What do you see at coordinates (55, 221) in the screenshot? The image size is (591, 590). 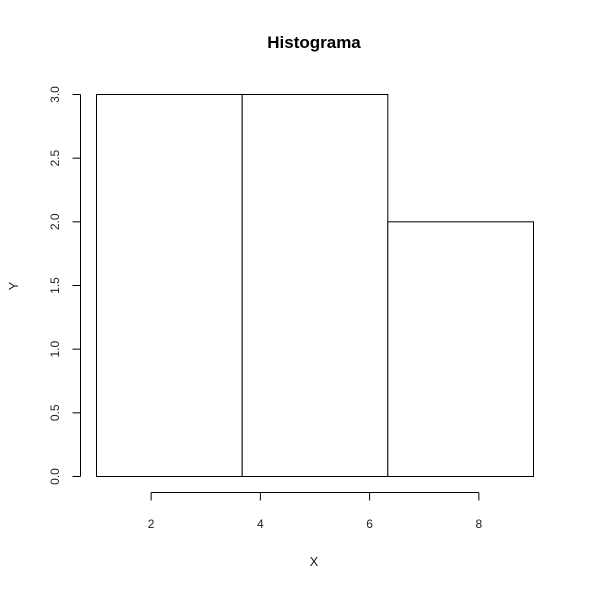 I see `y-tick-label-5: 2.0` at bounding box center [55, 221].